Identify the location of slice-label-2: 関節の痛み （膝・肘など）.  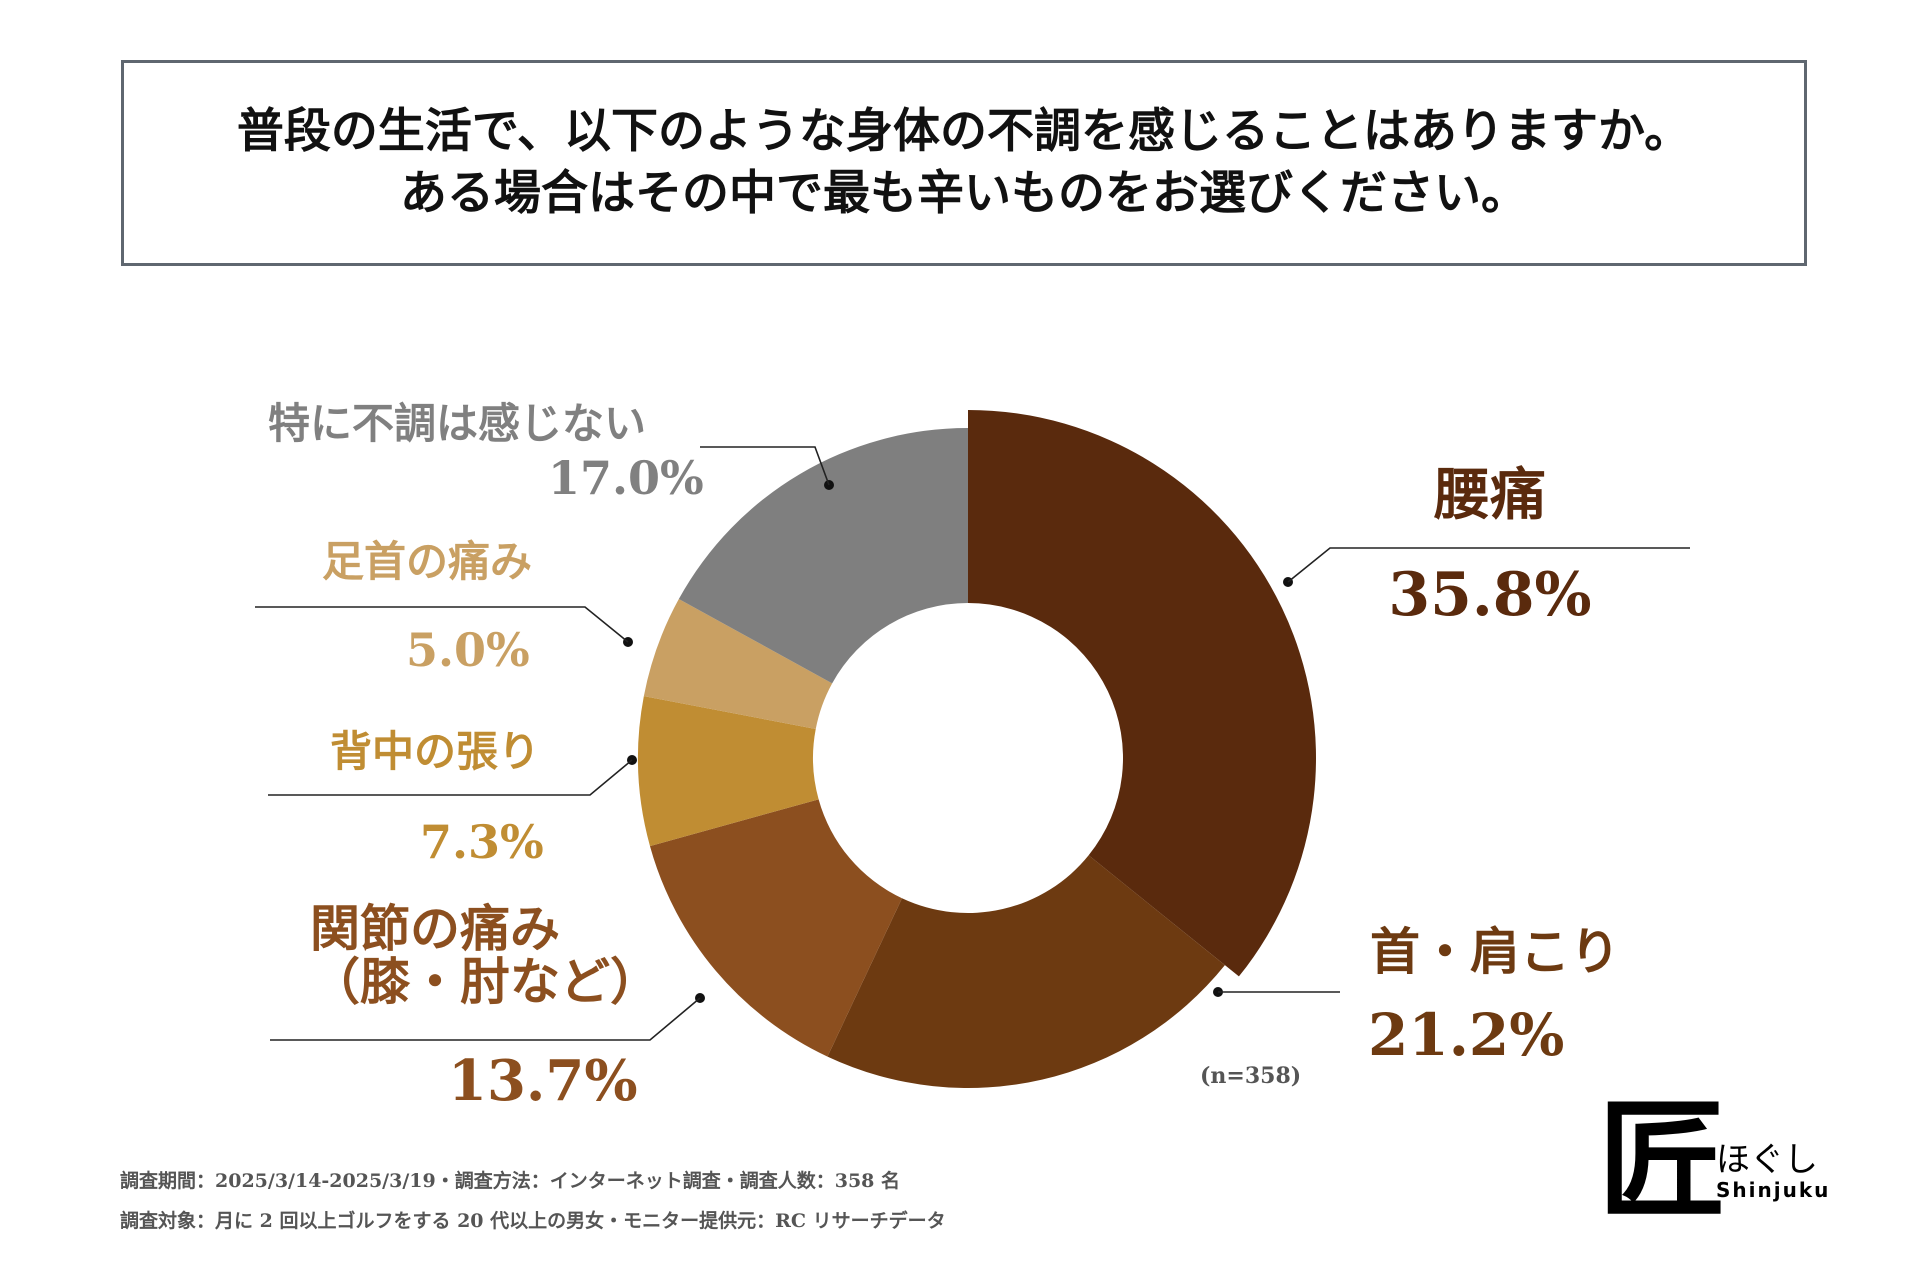
(485, 955).